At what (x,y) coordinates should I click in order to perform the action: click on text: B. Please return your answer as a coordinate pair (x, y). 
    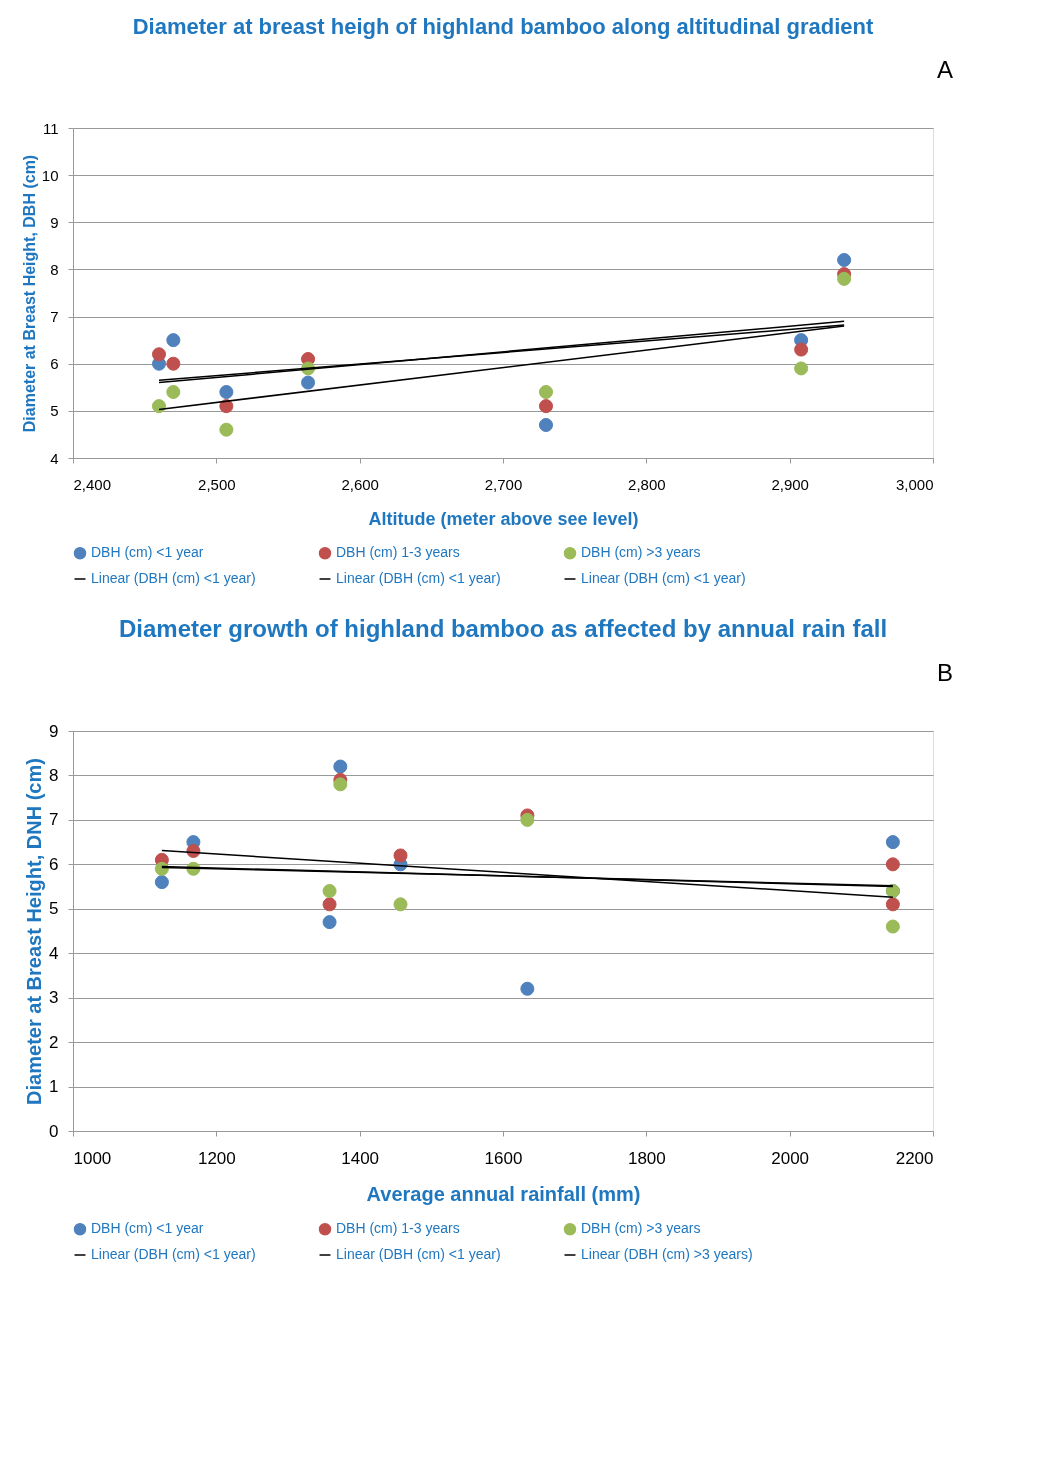
    Looking at the image, I should click on (944, 672).